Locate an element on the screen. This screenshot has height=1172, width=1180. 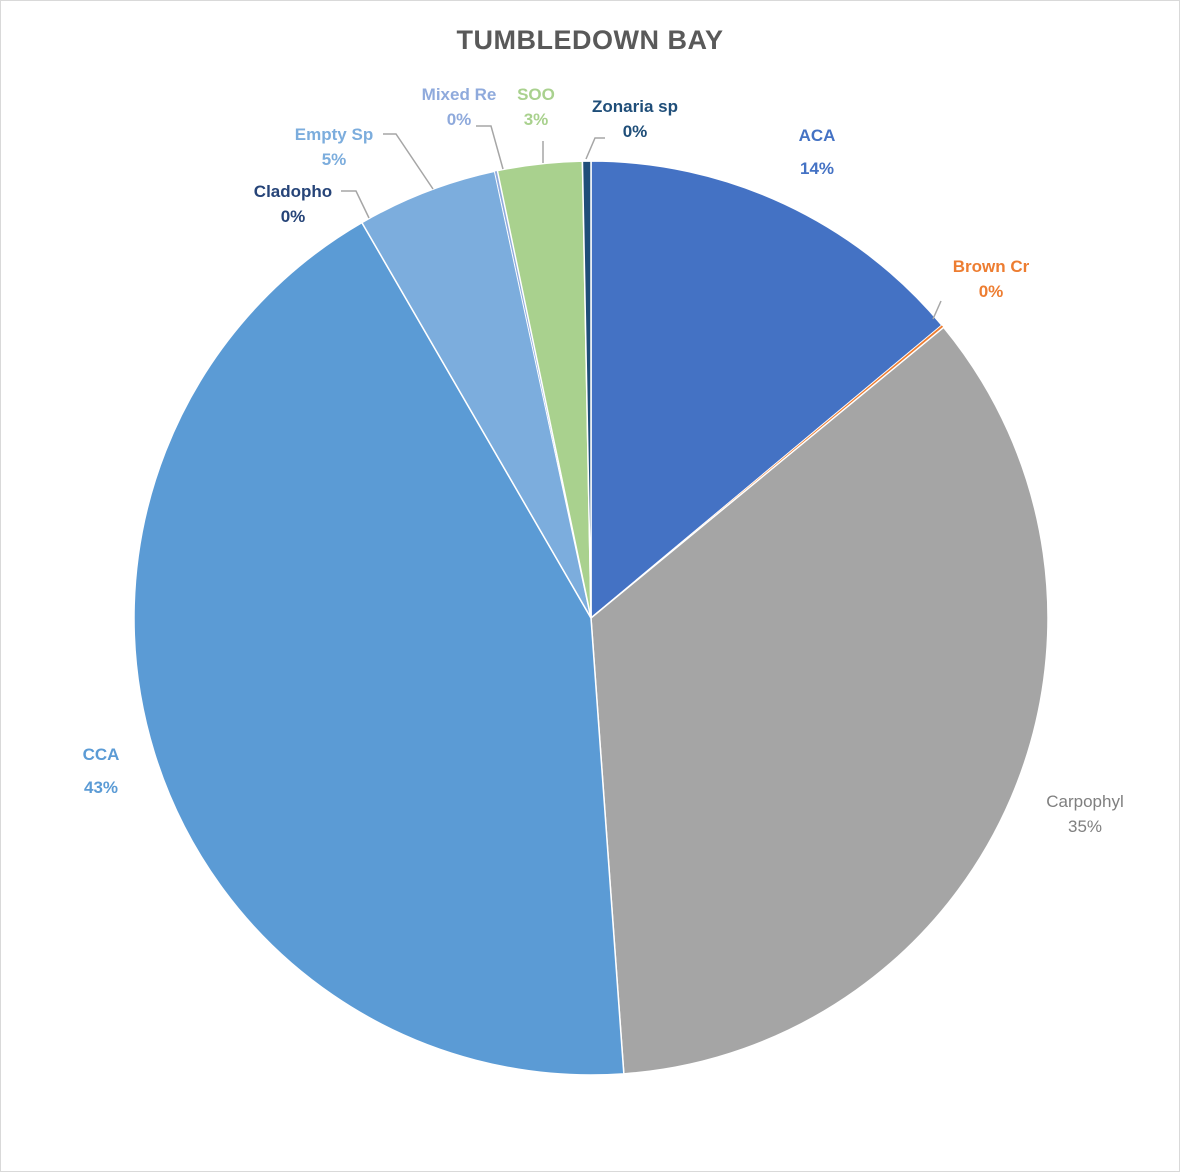
leader-line-cladopho is located at coordinates (355, 204).